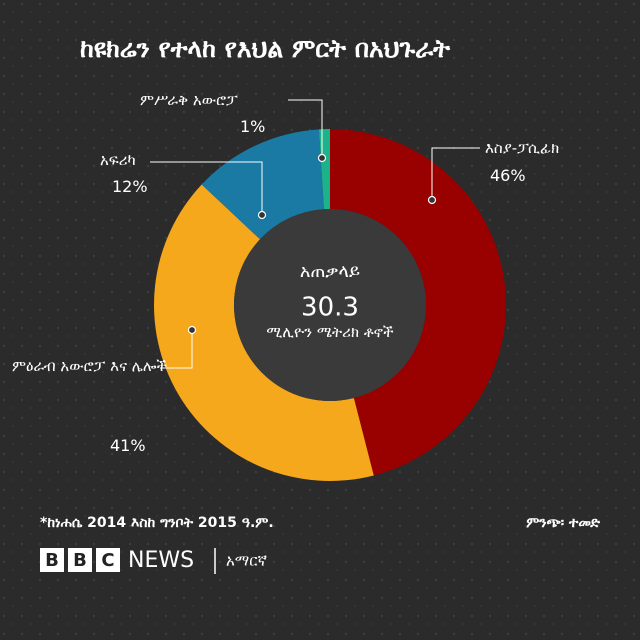 The height and width of the screenshot is (640, 640). What do you see at coordinates (265, 48) in the screenshot?
I see `chart-title: ከዩክሬን የተላከ የእህል ምርት በአህጉራት` at bounding box center [265, 48].